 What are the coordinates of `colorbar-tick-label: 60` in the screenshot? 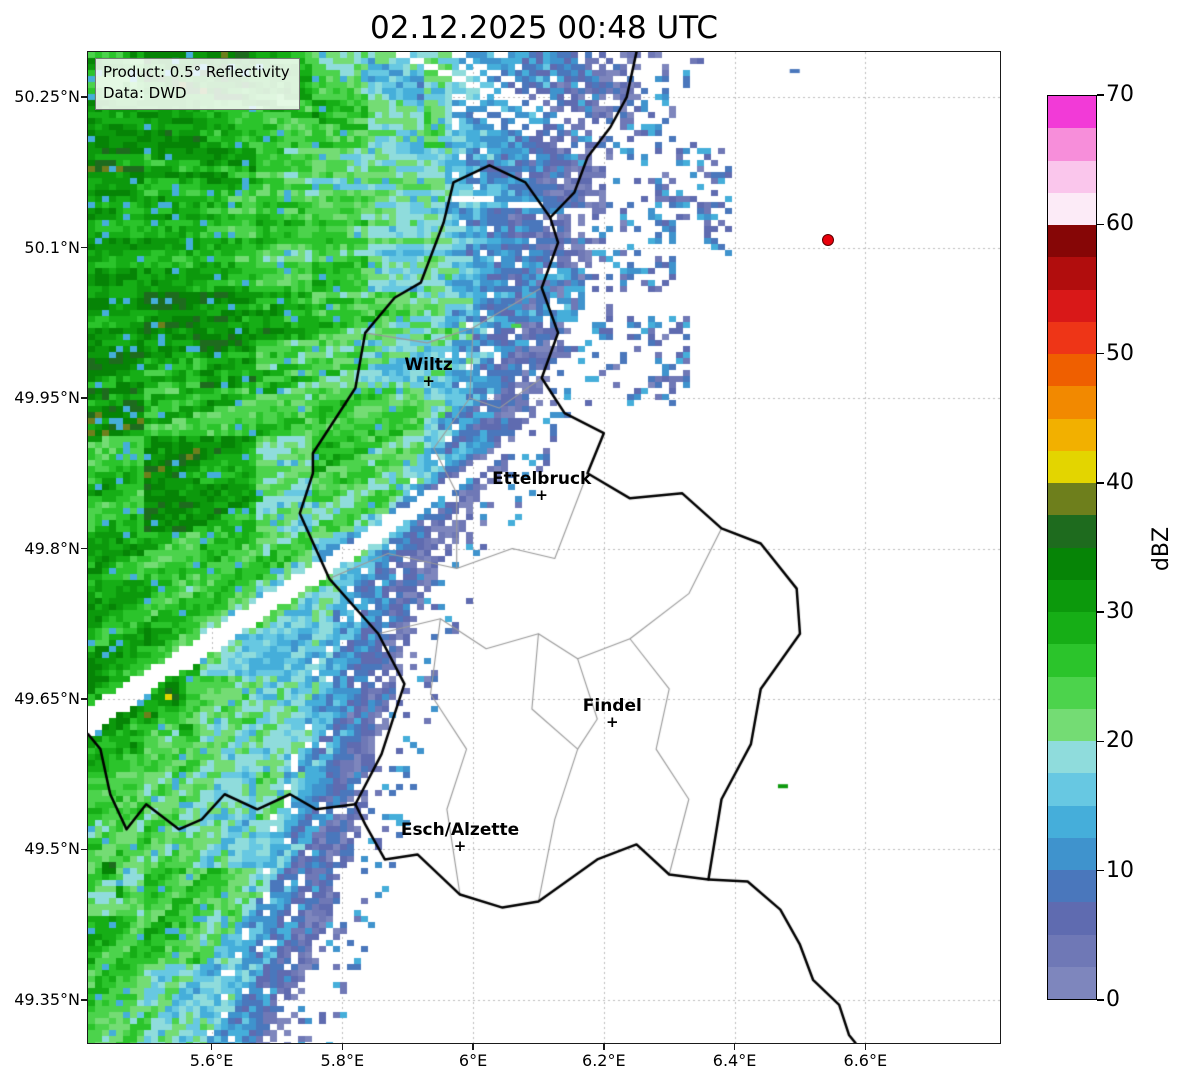 It's located at (1120, 224).